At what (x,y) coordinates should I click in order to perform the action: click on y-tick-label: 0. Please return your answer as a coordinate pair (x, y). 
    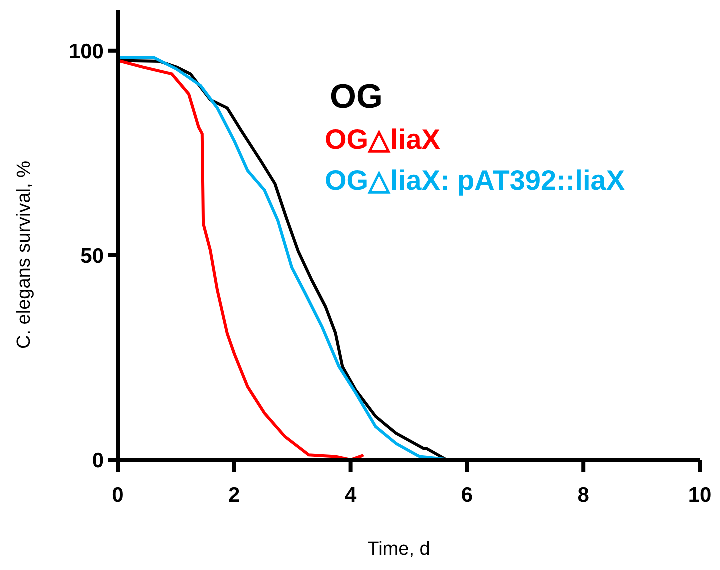
    Looking at the image, I should click on (98, 460).